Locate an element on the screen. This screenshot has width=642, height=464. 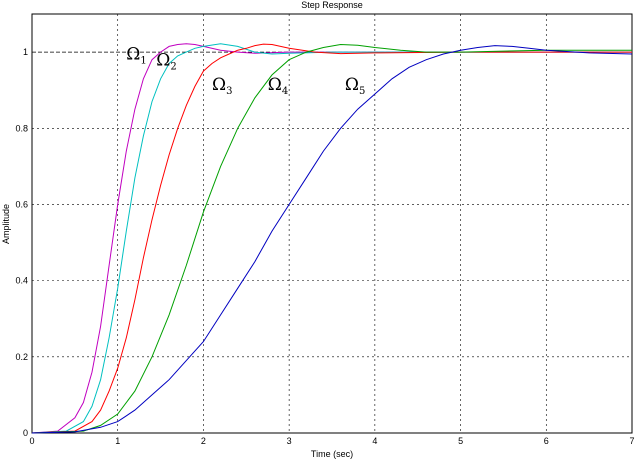
x-tick-label: 2 is located at coordinates (203, 441).